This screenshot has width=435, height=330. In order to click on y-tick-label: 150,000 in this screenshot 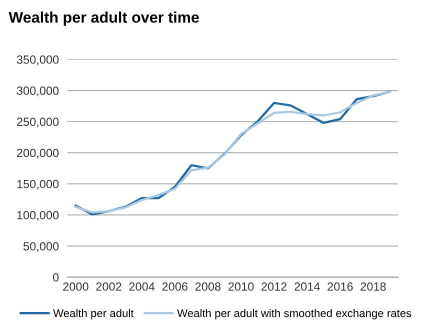, I will do `click(38, 185)`.